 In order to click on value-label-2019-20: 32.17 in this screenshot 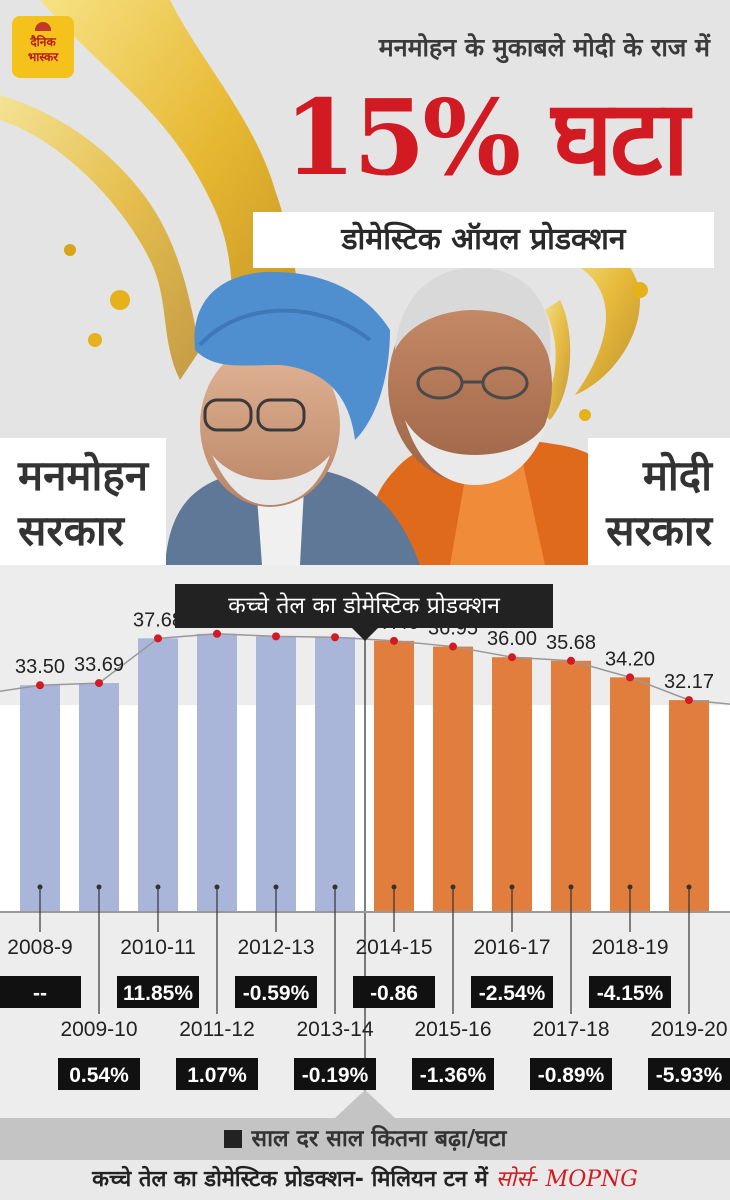, I will do `click(689, 682)`.